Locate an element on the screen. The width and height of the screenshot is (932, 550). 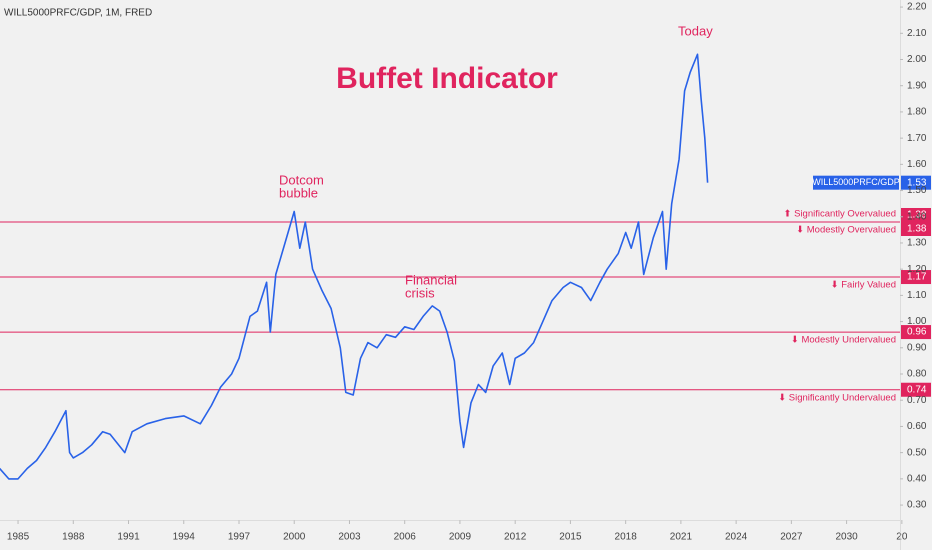
x-tick-label: 1985 is located at coordinates (18, 537).